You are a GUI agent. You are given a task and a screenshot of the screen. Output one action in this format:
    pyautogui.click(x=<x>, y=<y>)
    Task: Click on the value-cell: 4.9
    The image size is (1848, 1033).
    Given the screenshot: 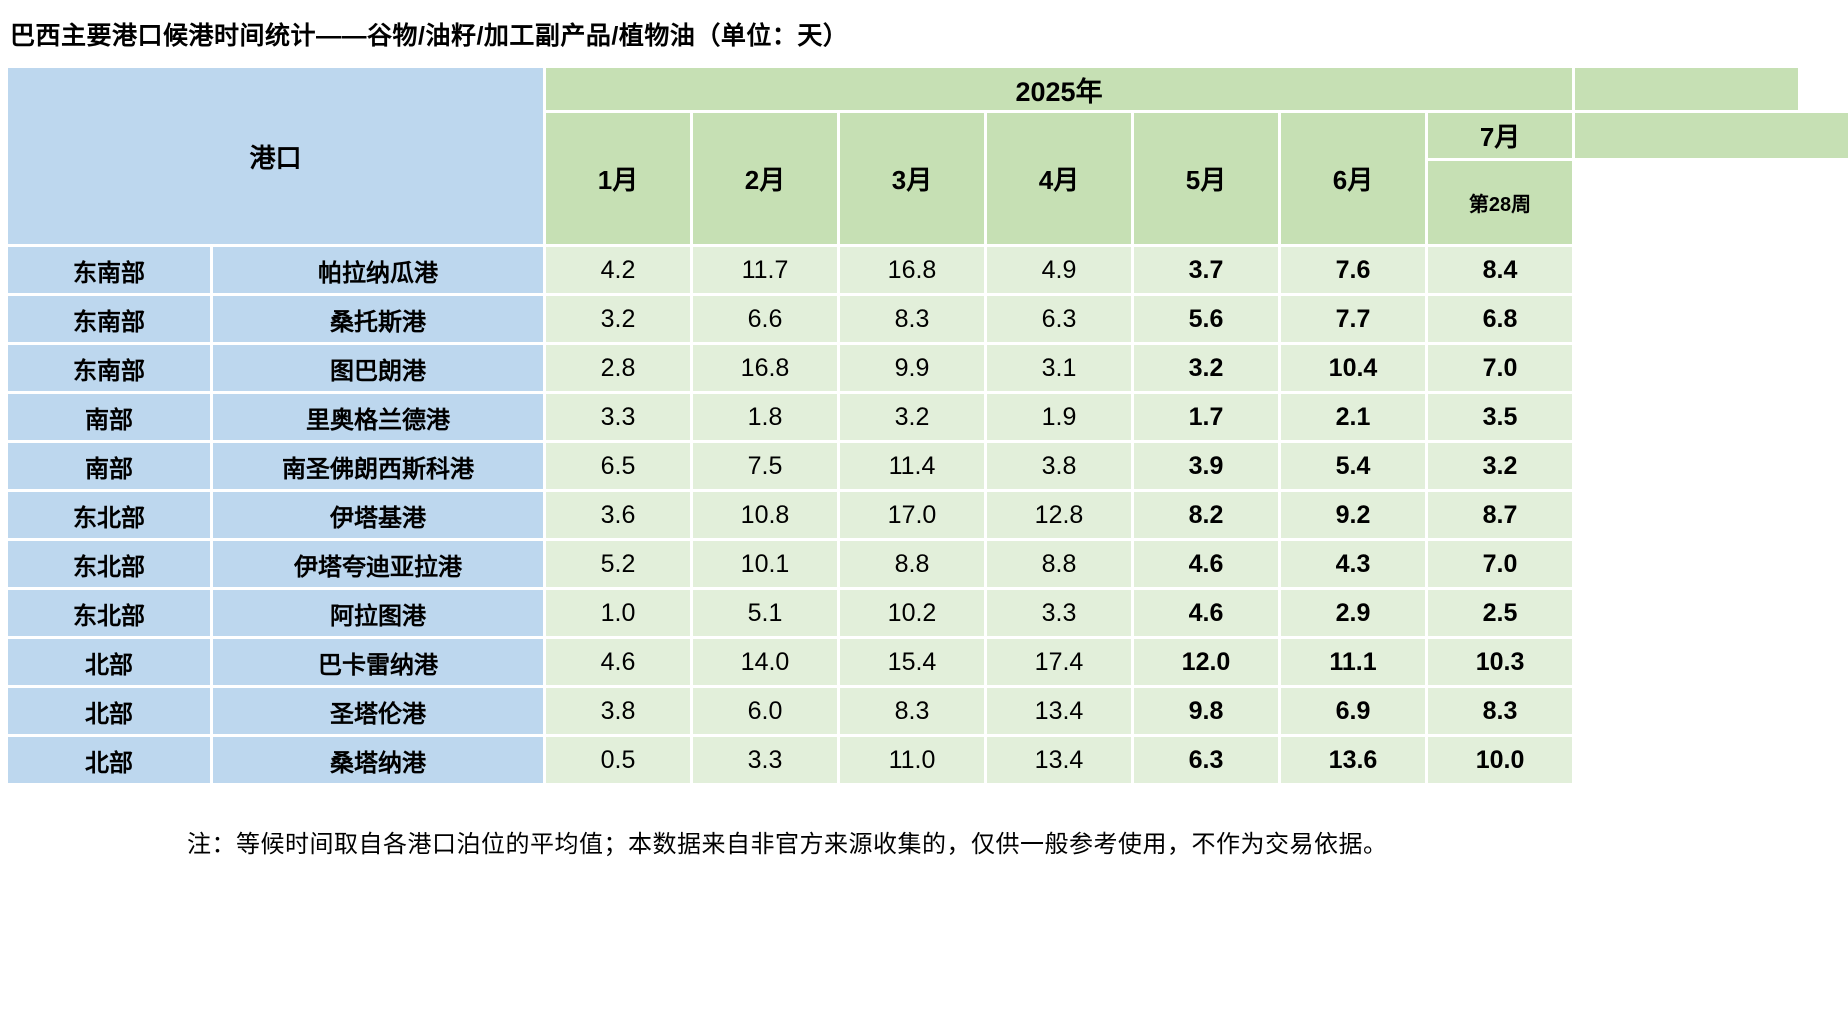 What is the action you would take?
    pyautogui.click(x=1059, y=270)
    